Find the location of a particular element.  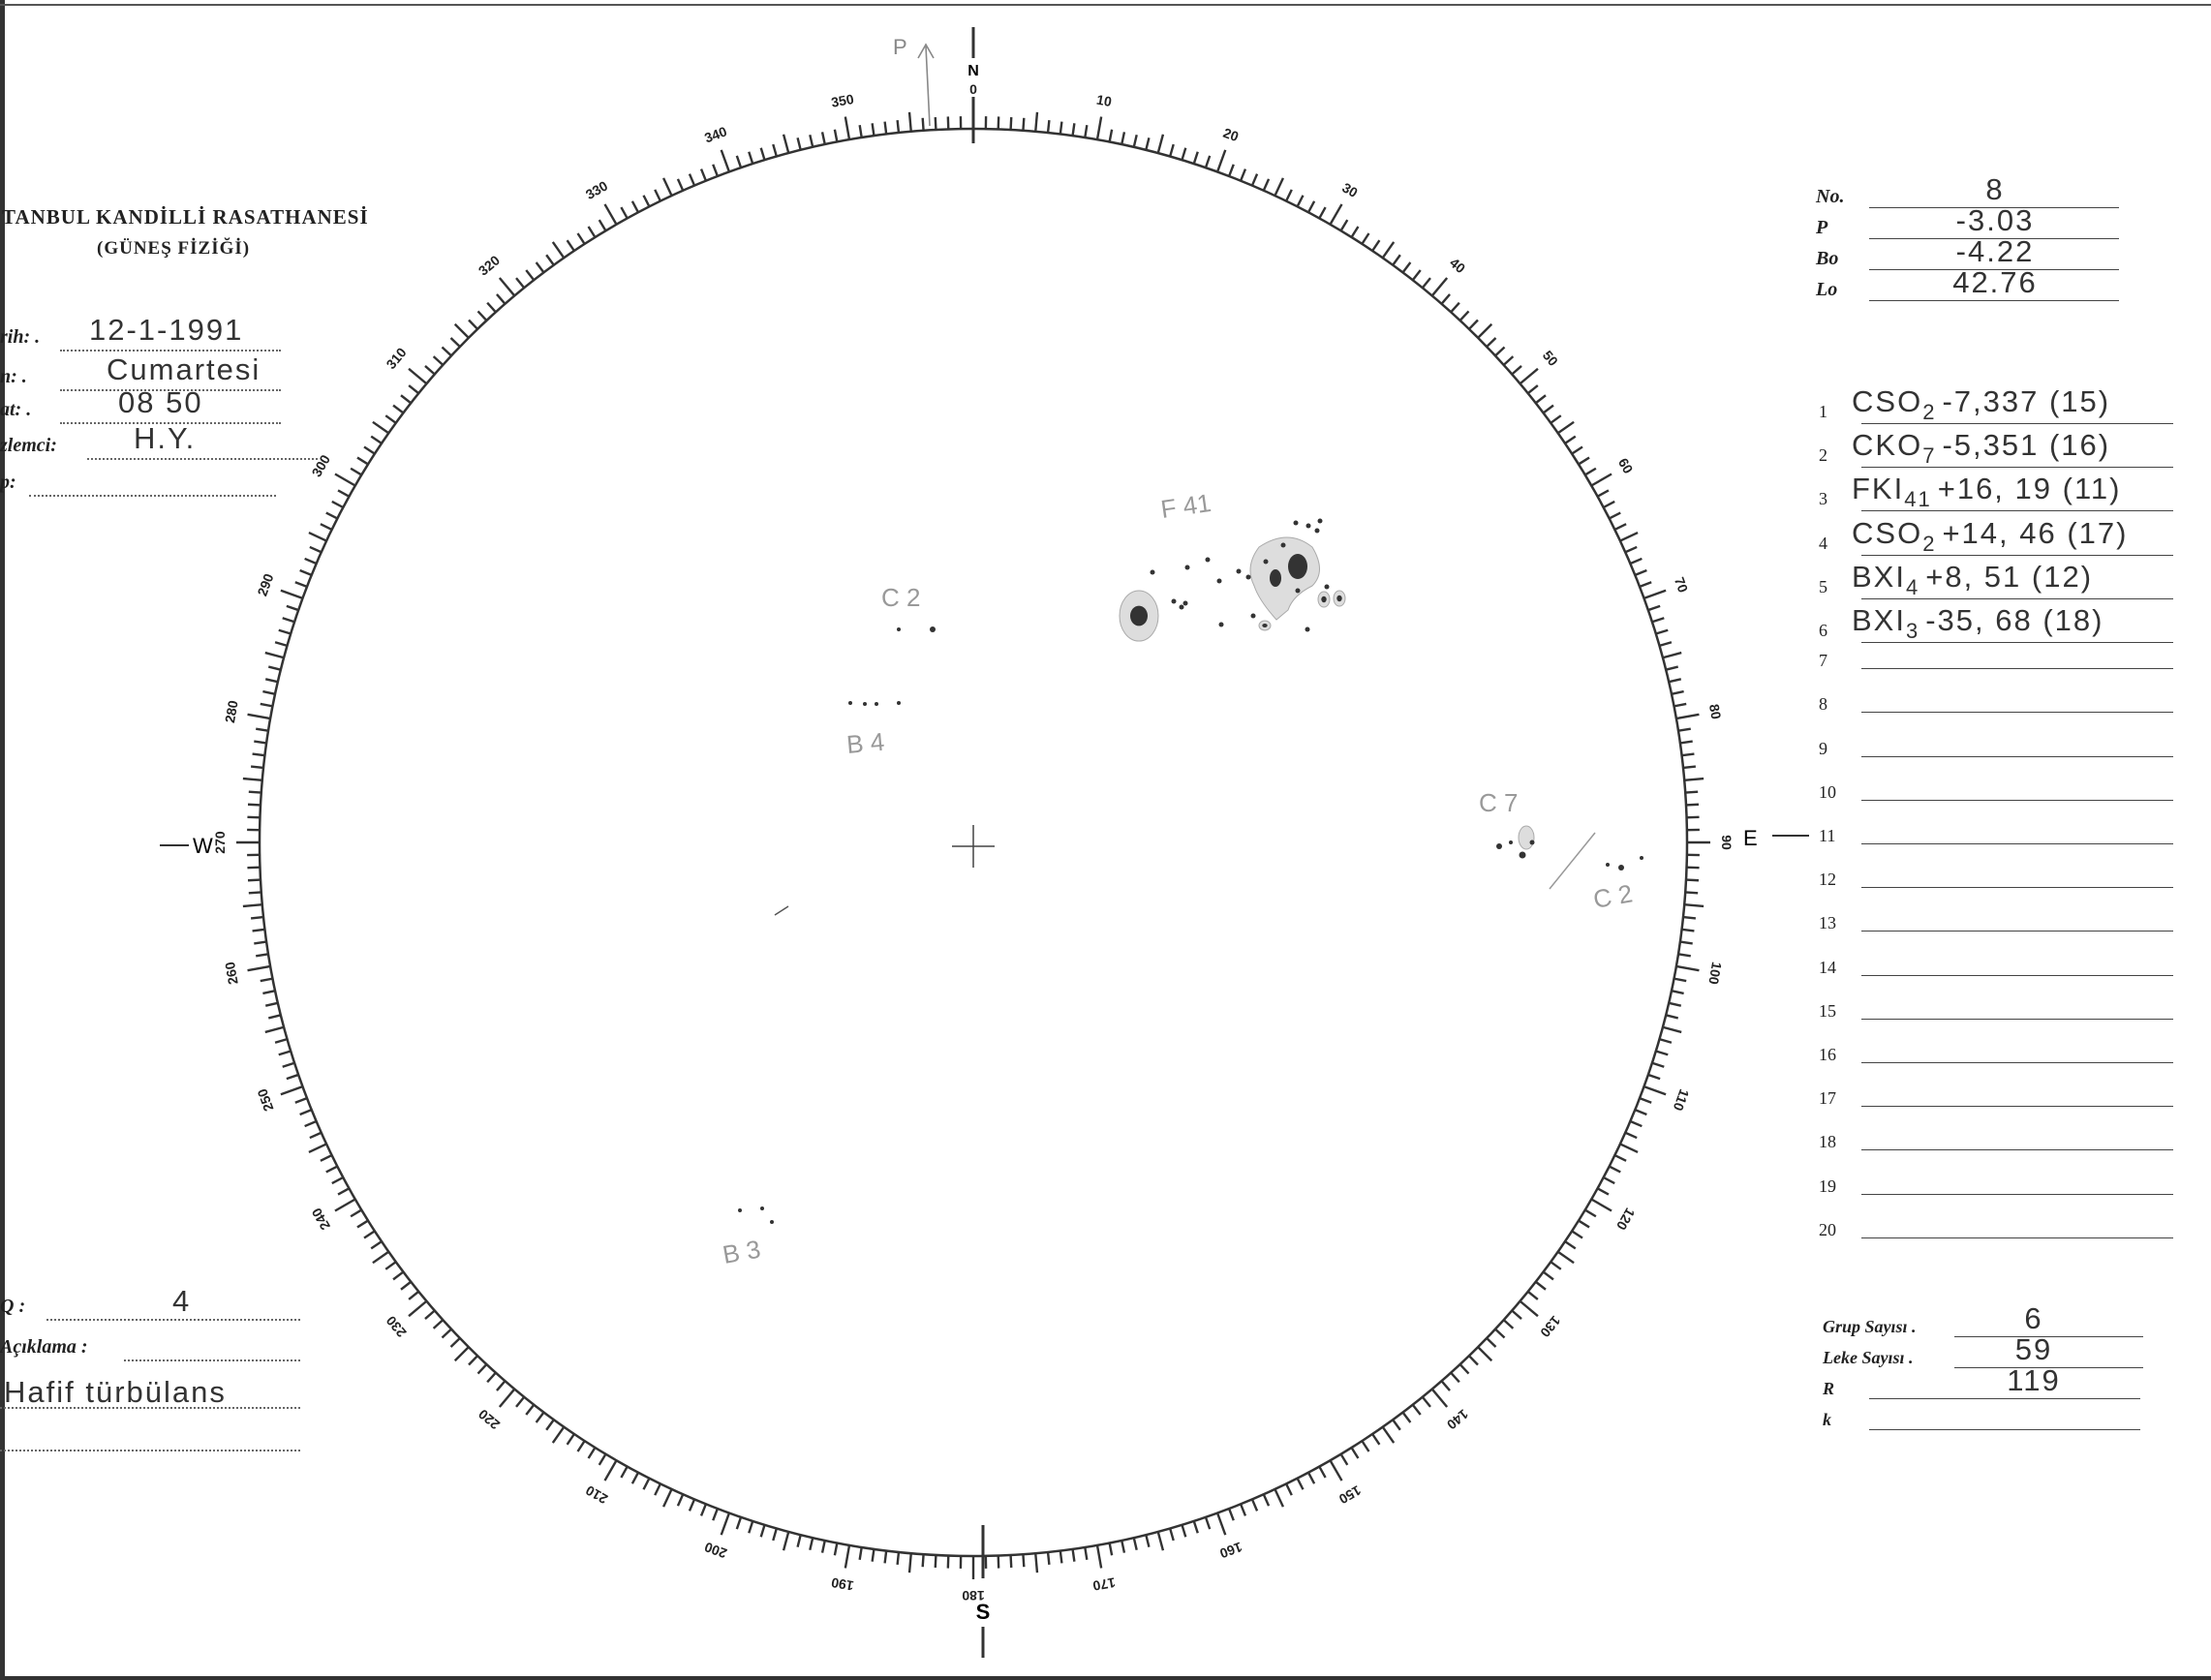

group-line is located at coordinates (2017, 756).